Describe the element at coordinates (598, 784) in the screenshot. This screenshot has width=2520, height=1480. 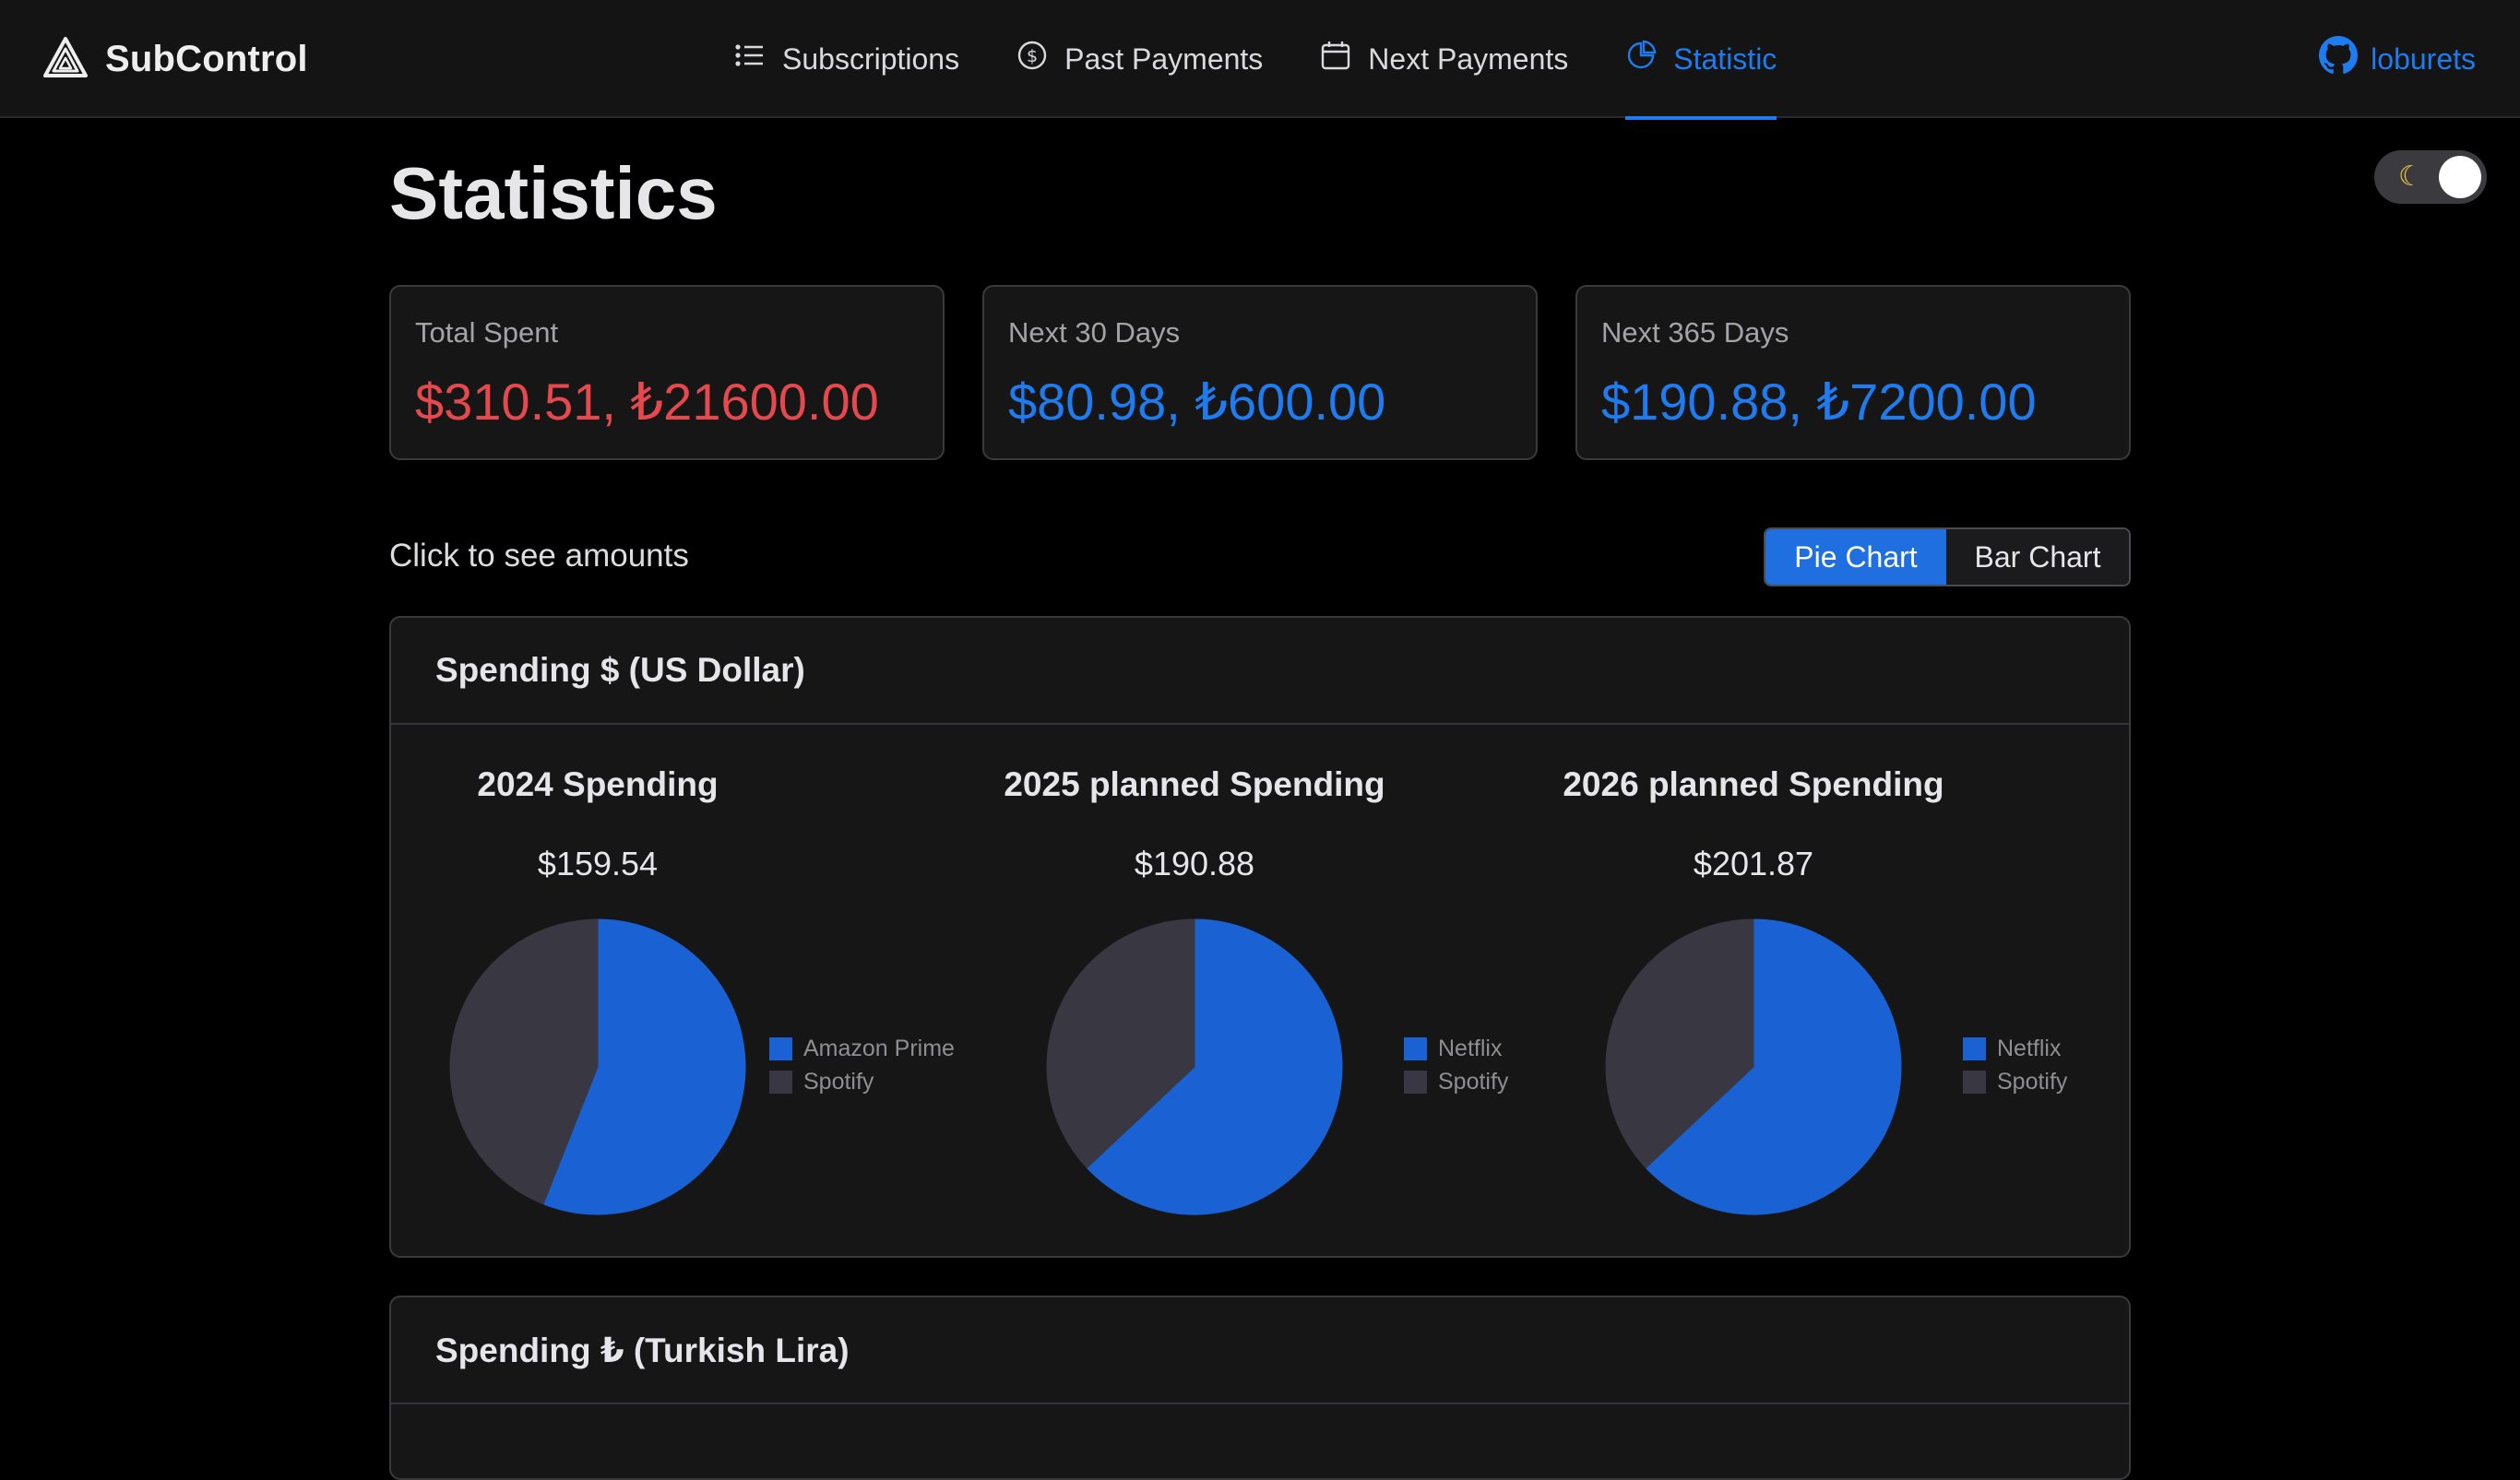
I see `pie-chart-title: 2024 Spending` at that location.